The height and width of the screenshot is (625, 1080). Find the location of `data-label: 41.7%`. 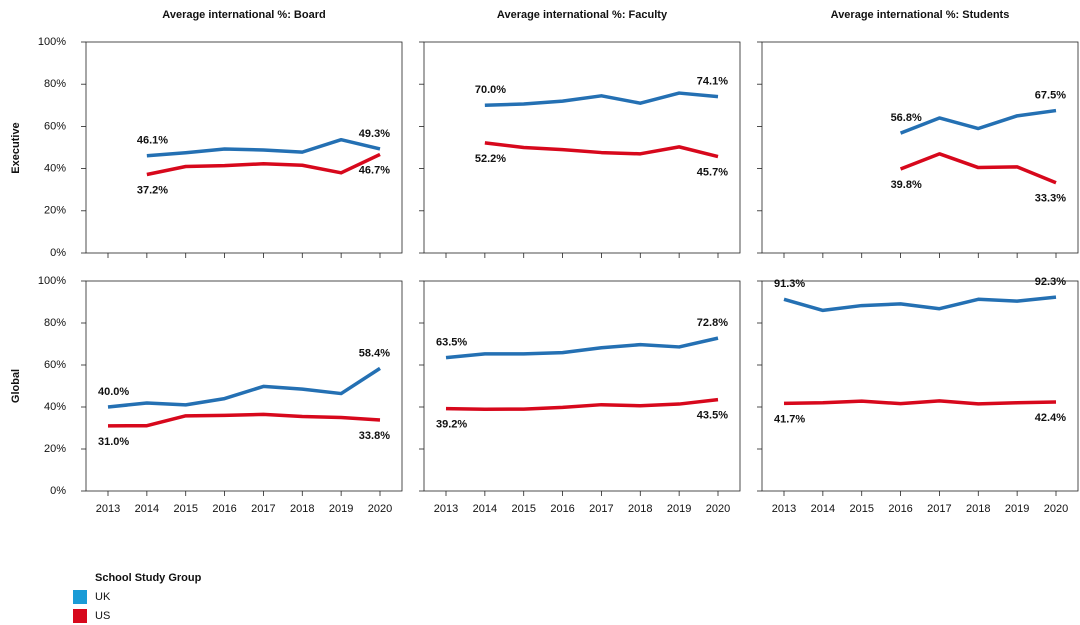

data-label: 41.7% is located at coordinates (789, 419).